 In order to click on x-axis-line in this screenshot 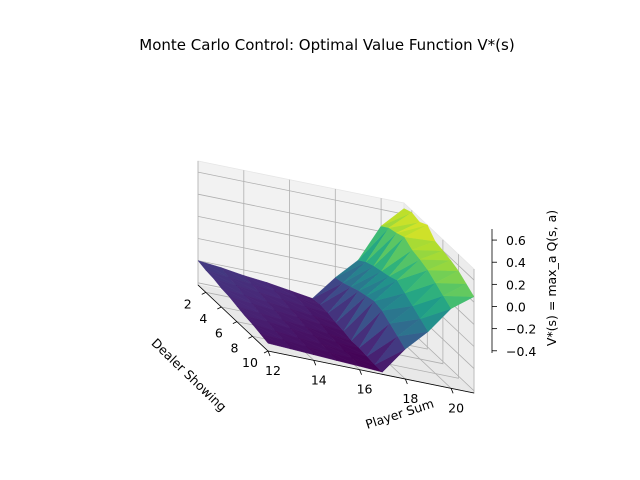, I will do `click(233, 318)`.